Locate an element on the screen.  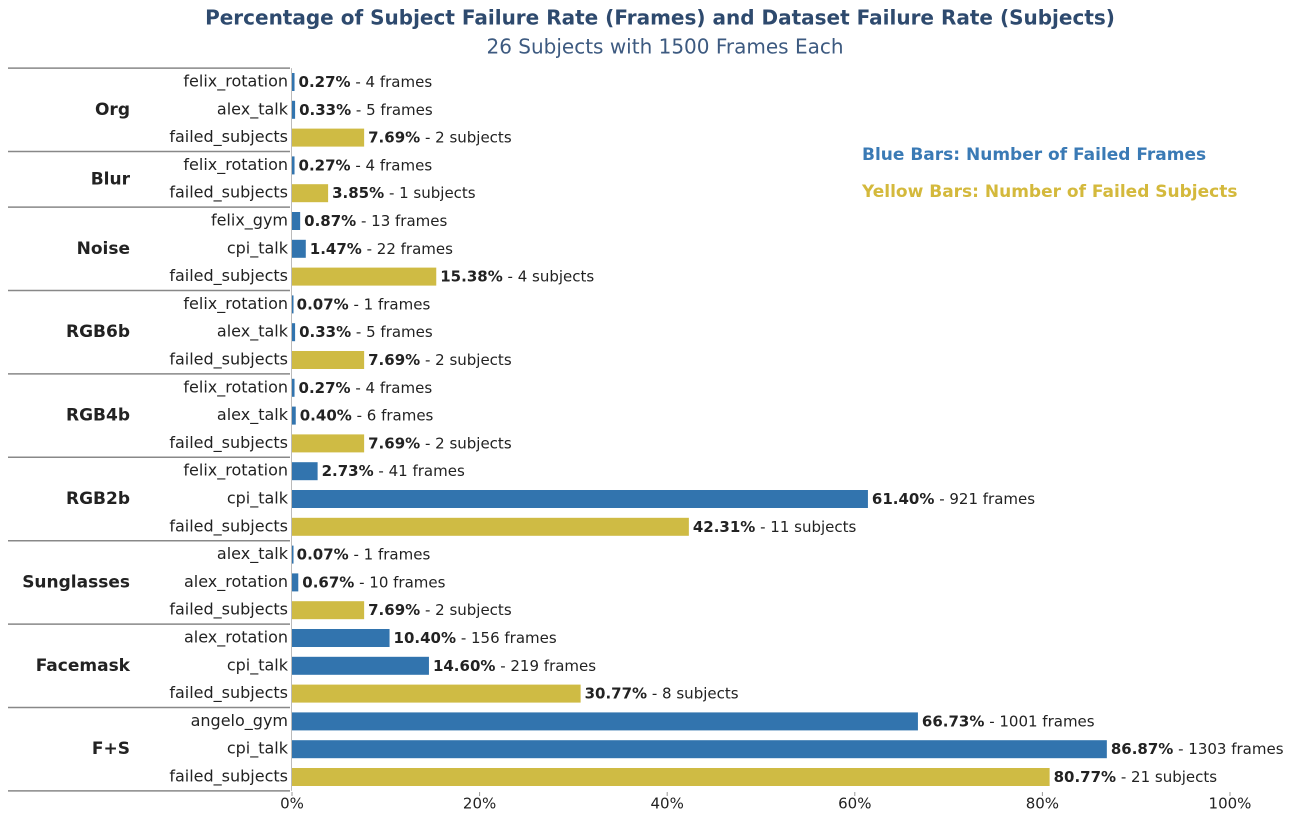
bar-label: 3.85% - 1 subjects is located at coordinates (404, 193).